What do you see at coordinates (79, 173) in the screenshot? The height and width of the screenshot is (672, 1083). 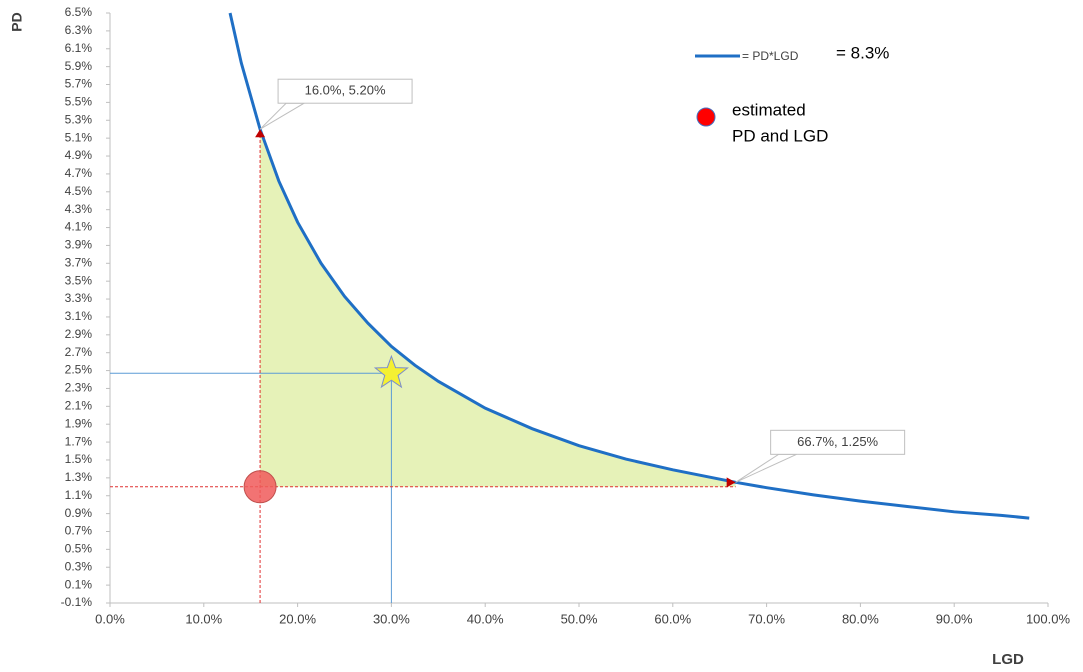 I see `y-tick-label: 4.7%` at bounding box center [79, 173].